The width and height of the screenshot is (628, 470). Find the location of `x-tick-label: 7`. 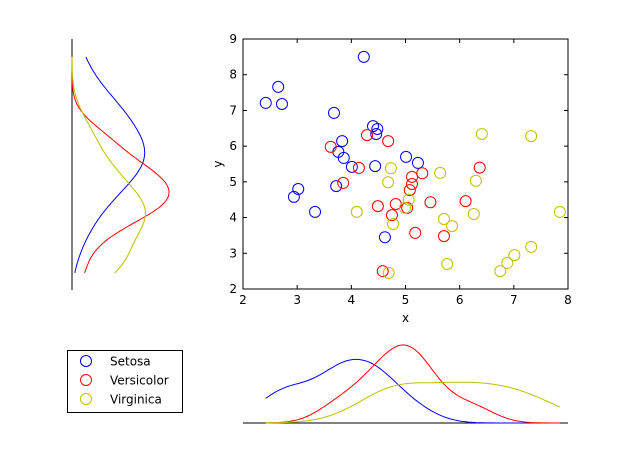

x-tick-label: 7 is located at coordinates (514, 300).